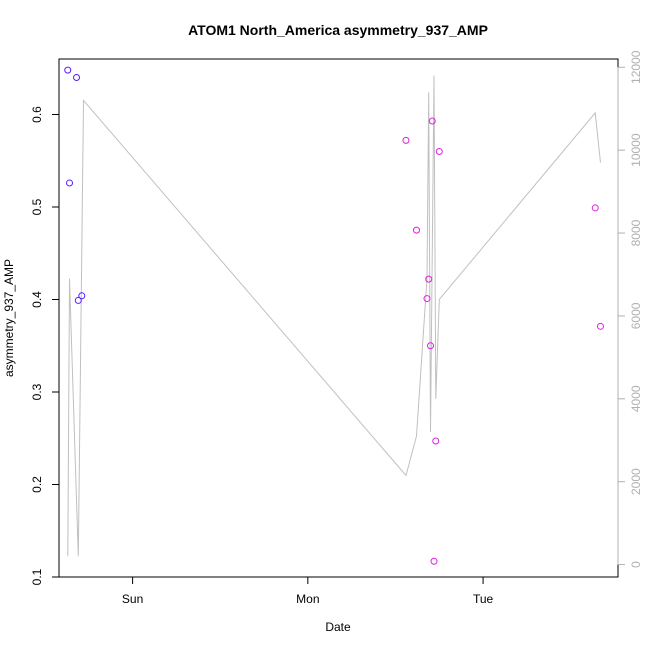  I want to click on x-axis-label: Date, so click(338, 627).